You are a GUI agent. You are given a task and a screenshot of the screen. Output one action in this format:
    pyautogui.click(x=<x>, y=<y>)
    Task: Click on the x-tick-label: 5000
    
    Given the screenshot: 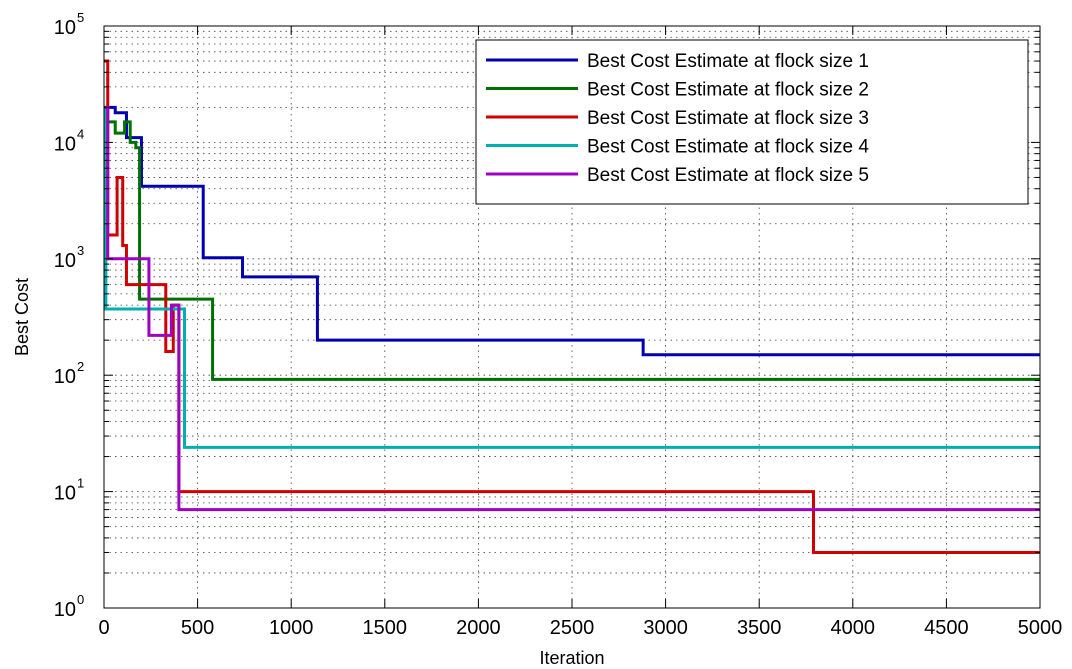 What is the action you would take?
    pyautogui.click(x=1040, y=628)
    